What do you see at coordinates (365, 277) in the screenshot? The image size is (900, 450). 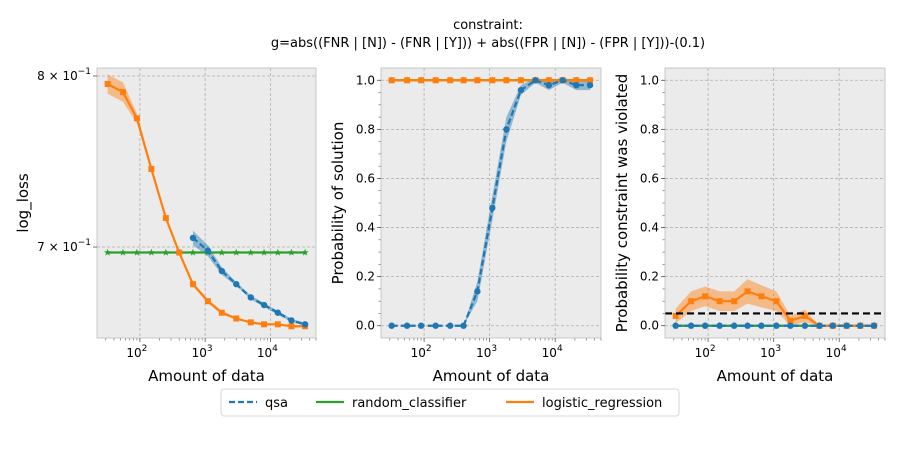 I see `y-tick-label: 0.2` at bounding box center [365, 277].